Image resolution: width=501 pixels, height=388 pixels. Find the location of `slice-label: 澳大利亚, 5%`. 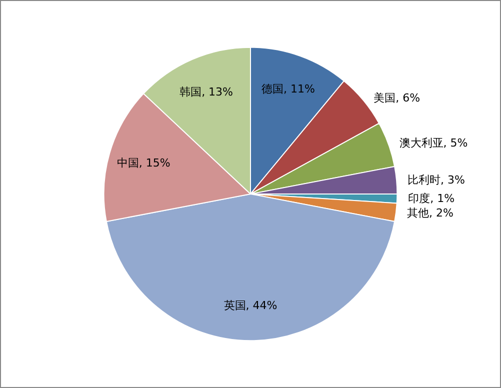

slice-label: 澳大利亚, 5% is located at coordinates (433, 143).